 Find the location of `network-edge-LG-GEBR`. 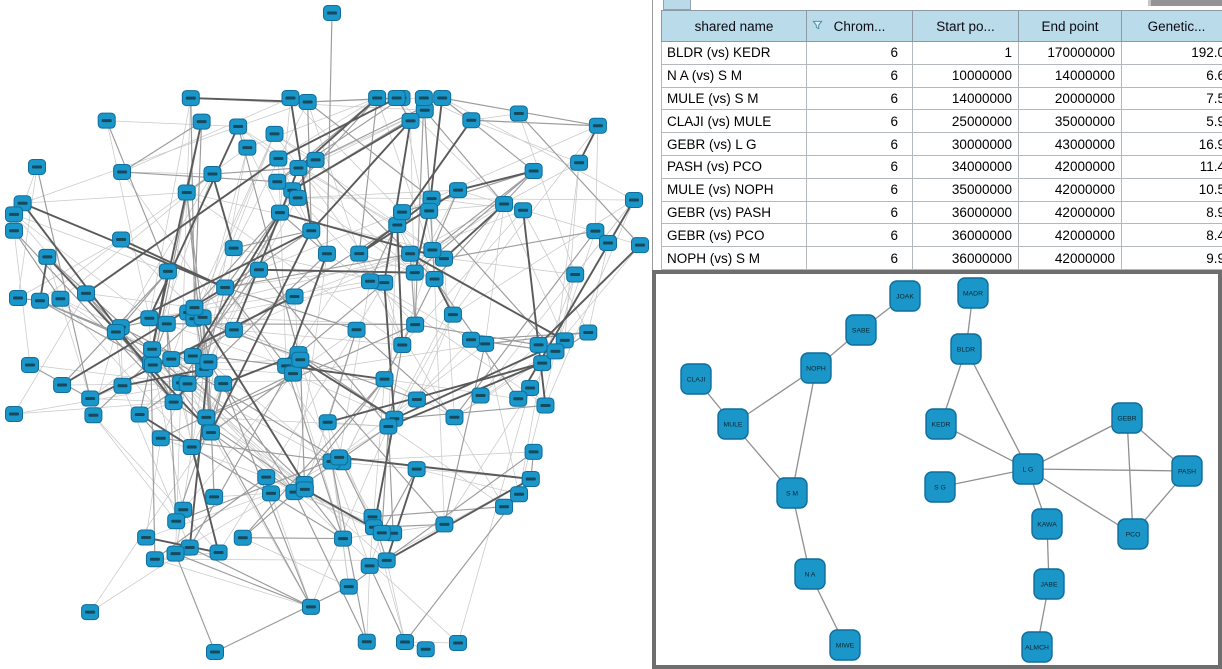

network-edge-LG-GEBR is located at coordinates (1077, 443).